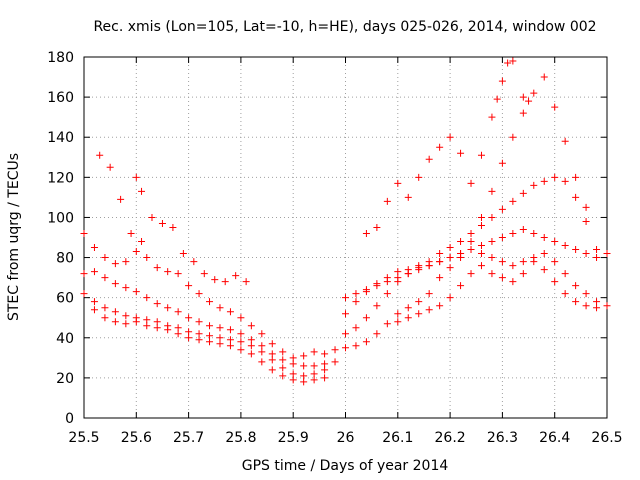 The image size is (640, 480). What do you see at coordinates (60, 218) in the screenshot?
I see `y-tick-label: 100` at bounding box center [60, 218].